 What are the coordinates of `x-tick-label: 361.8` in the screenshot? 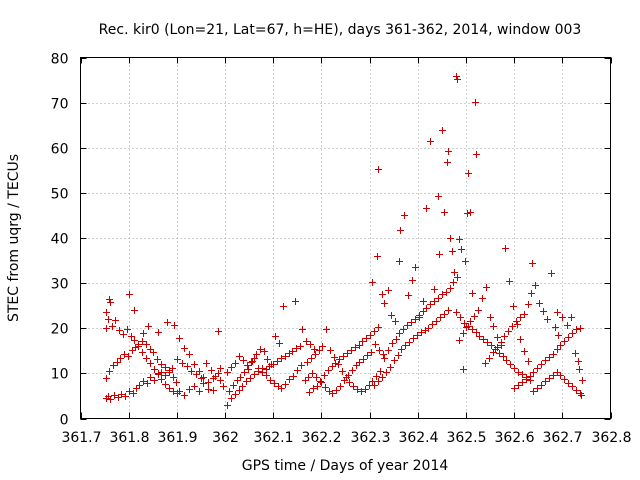 It's located at (129, 438).